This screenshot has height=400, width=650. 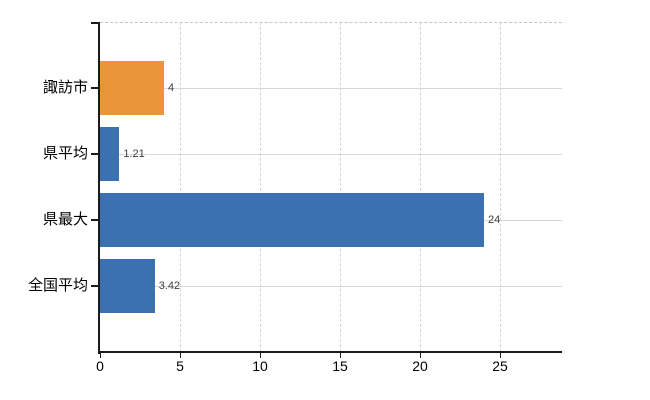 What do you see at coordinates (65, 87) in the screenshot?
I see `category-tick-label: 諏訪市` at bounding box center [65, 87].